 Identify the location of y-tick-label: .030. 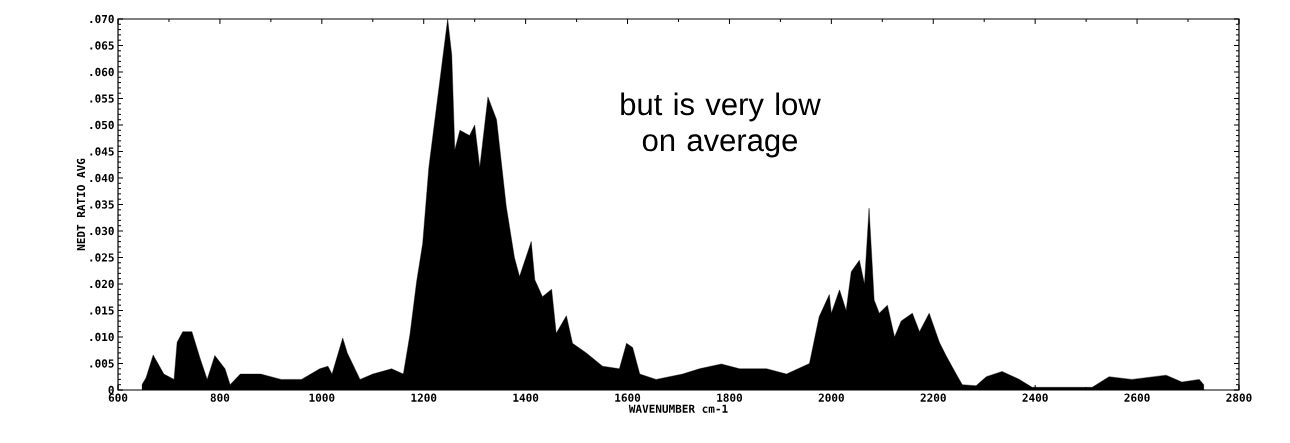
(102, 231).